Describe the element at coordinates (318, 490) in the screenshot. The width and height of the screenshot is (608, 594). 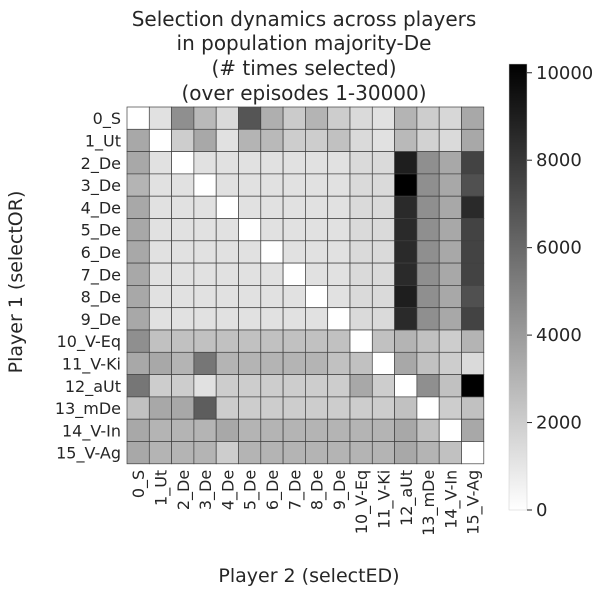
I see `x-tick-label: 8_De` at that location.